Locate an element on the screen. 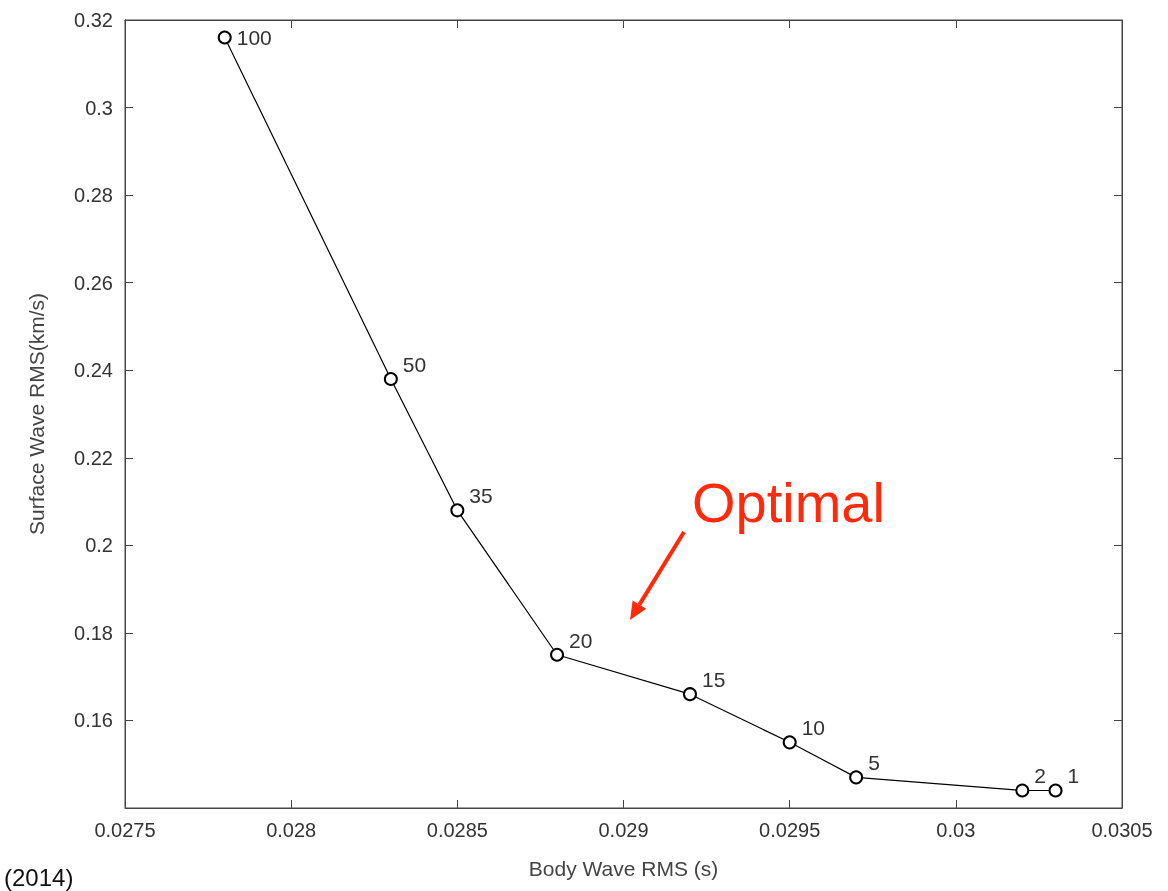  annotation: 1 is located at coordinates (1073, 776).